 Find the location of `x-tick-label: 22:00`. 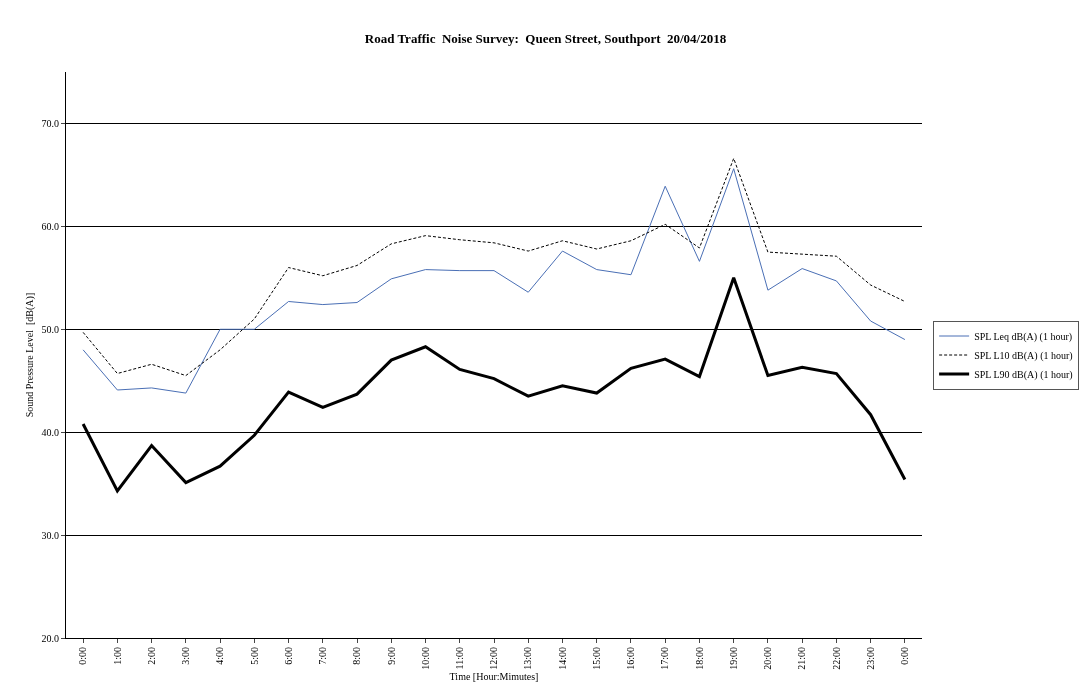

x-tick-label: 22:00 is located at coordinates (836, 658).